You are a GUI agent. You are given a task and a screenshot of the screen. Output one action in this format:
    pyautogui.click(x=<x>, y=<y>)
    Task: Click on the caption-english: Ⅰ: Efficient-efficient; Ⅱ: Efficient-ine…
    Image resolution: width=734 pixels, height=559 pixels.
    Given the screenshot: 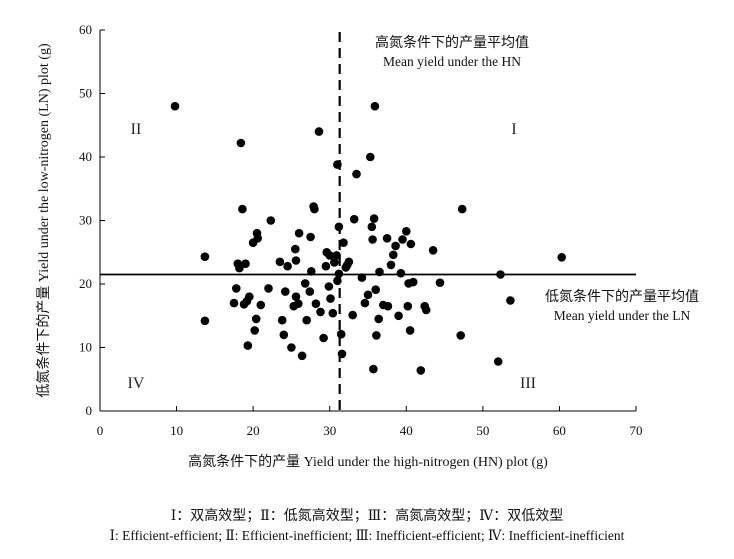 What is the action you would take?
    pyautogui.click(x=367, y=535)
    